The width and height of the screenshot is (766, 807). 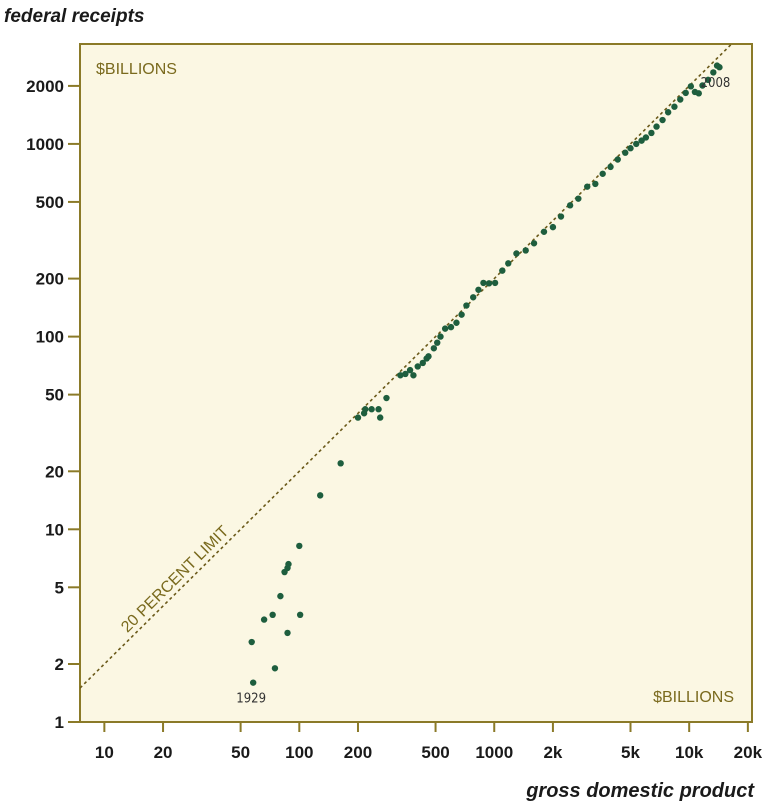 I want to click on y-tick-label: 2, so click(x=59, y=664).